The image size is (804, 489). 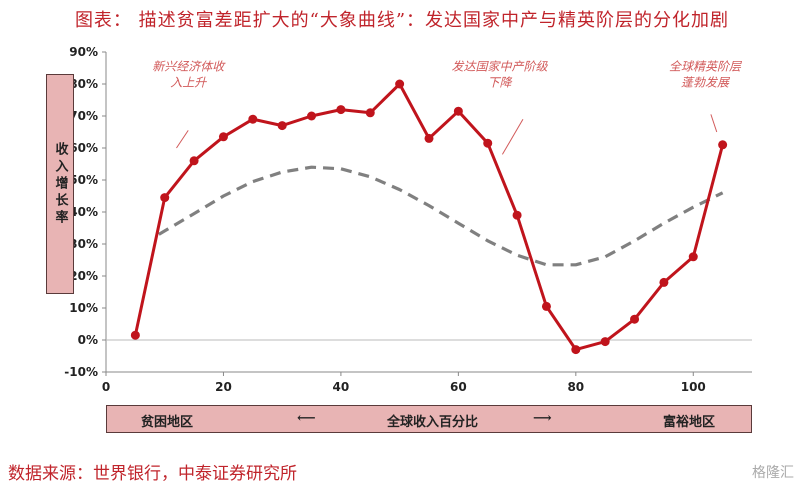 I want to click on x-tick-label: 80, so click(x=575, y=387).